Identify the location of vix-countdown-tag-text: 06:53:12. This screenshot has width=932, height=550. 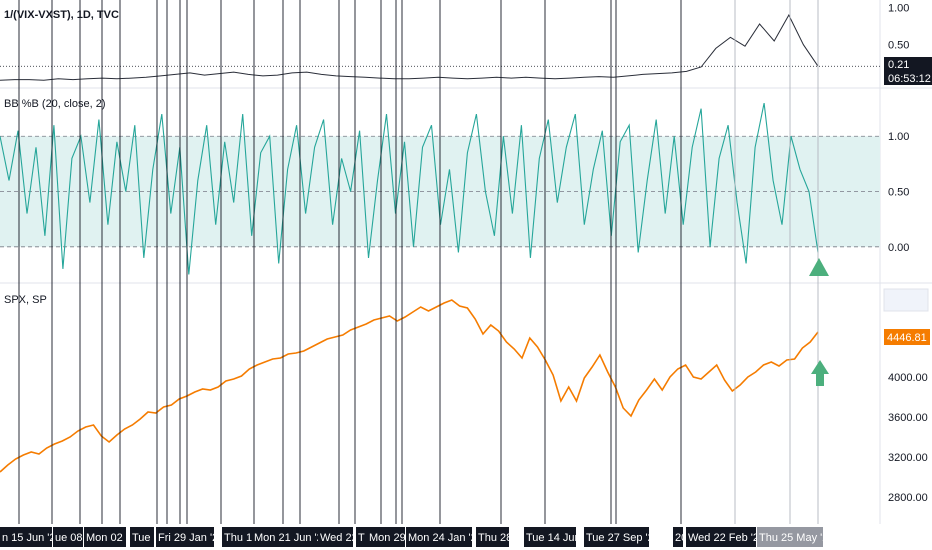
(909, 79).